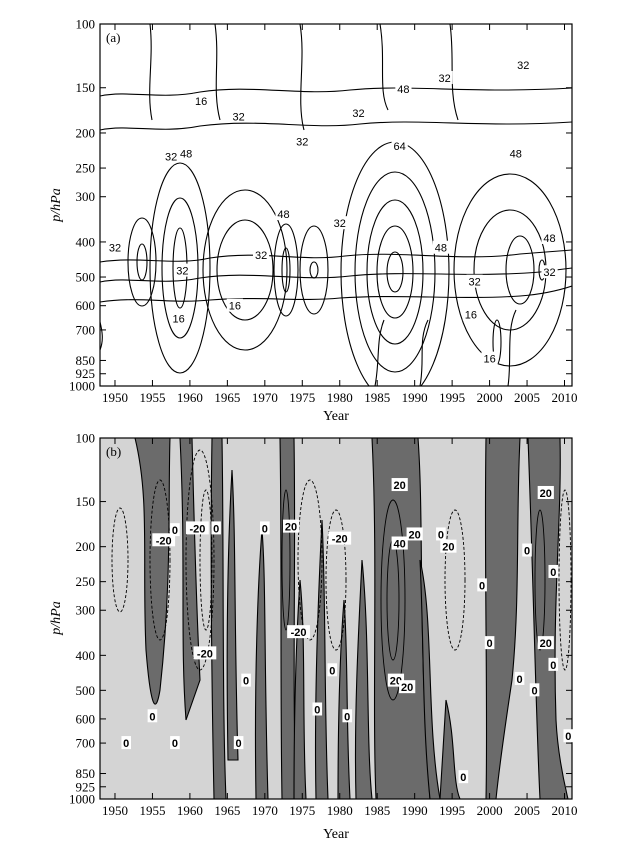 Image resolution: width=637 pixels, height=846 pixels. I want to click on panel-b-x-axis-title: Year, so click(336, 834).